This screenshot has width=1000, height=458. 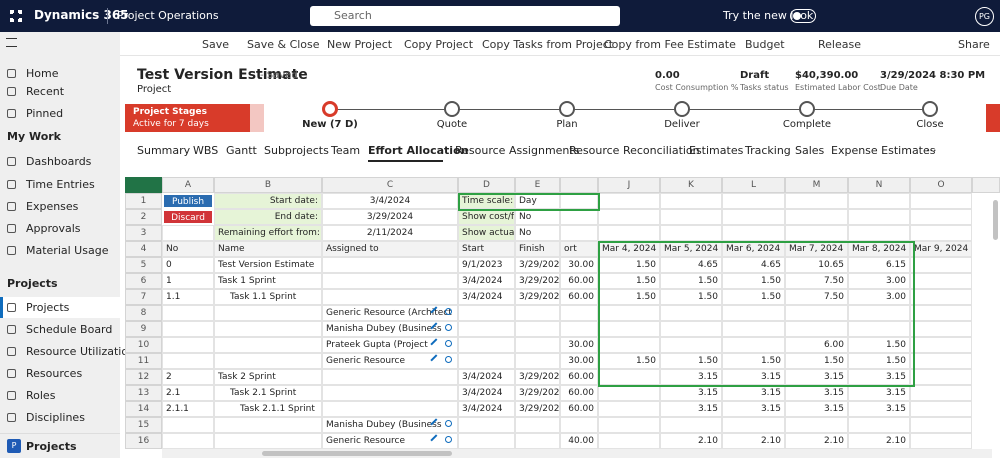 I want to click on nav-item: Pinned, so click(x=45, y=113).